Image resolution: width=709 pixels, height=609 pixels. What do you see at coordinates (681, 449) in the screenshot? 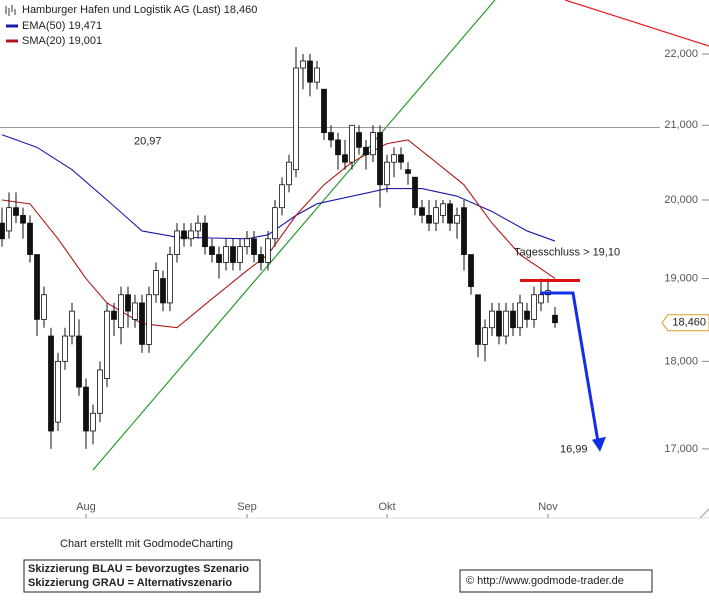
I see `y-tick-label: 17,000` at bounding box center [681, 449].